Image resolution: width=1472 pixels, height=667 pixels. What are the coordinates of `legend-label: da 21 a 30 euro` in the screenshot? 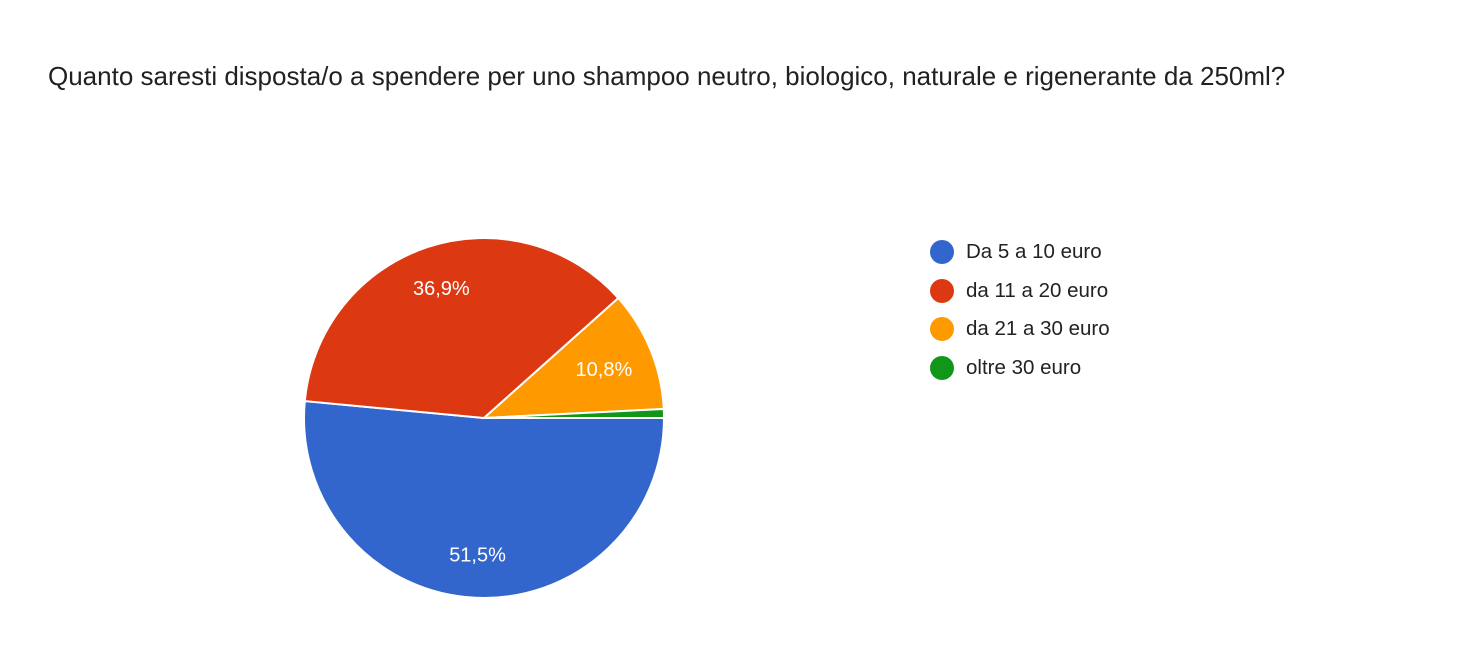 It's located at (1038, 329).